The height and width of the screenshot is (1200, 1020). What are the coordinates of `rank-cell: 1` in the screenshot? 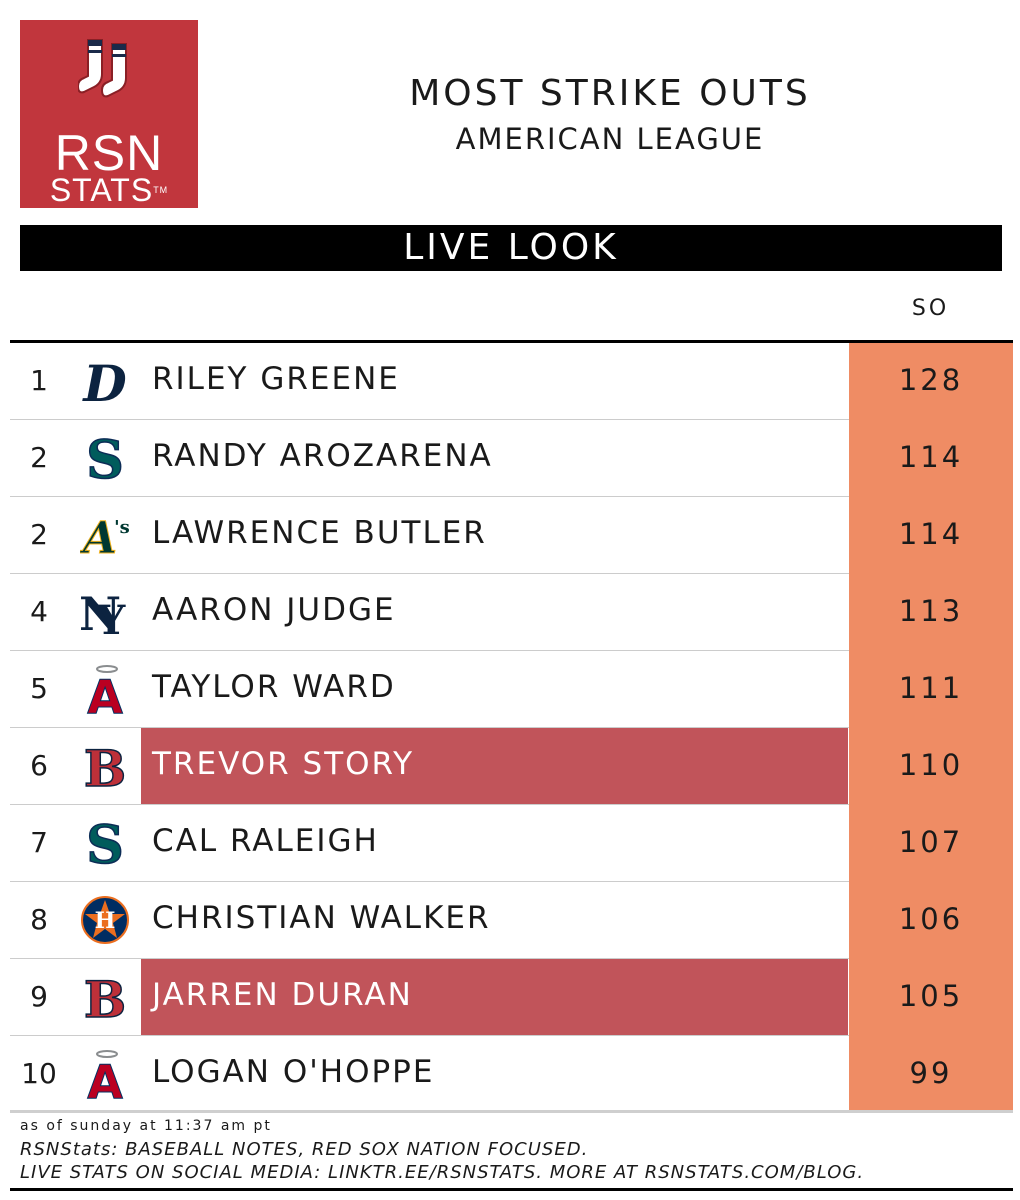 It's located at (39, 380).